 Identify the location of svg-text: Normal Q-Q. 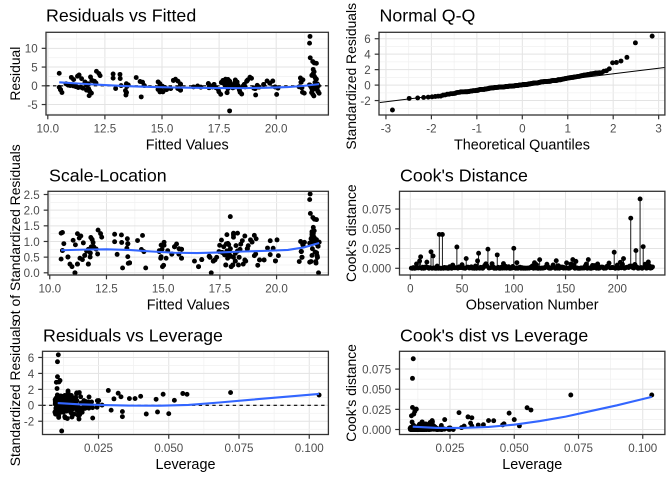
(428, 15).